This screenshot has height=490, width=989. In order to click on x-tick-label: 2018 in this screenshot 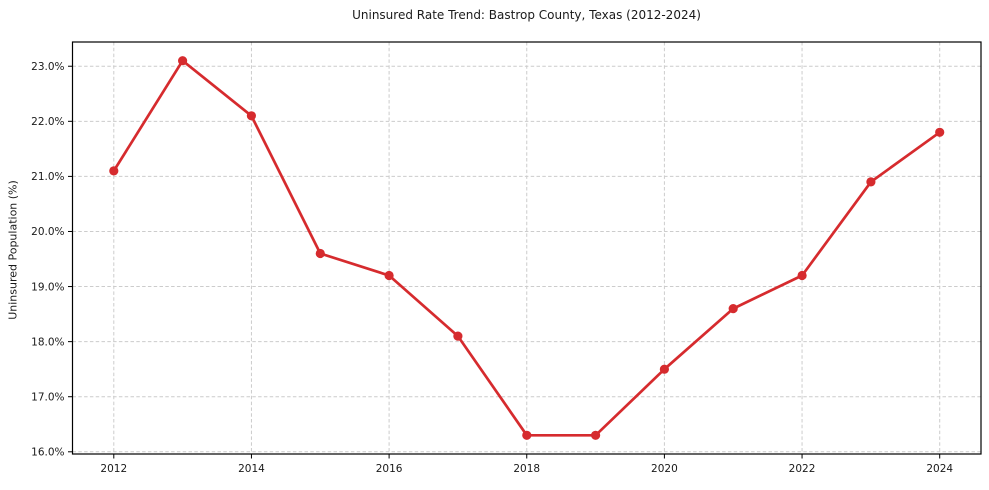, I will do `click(526, 469)`.